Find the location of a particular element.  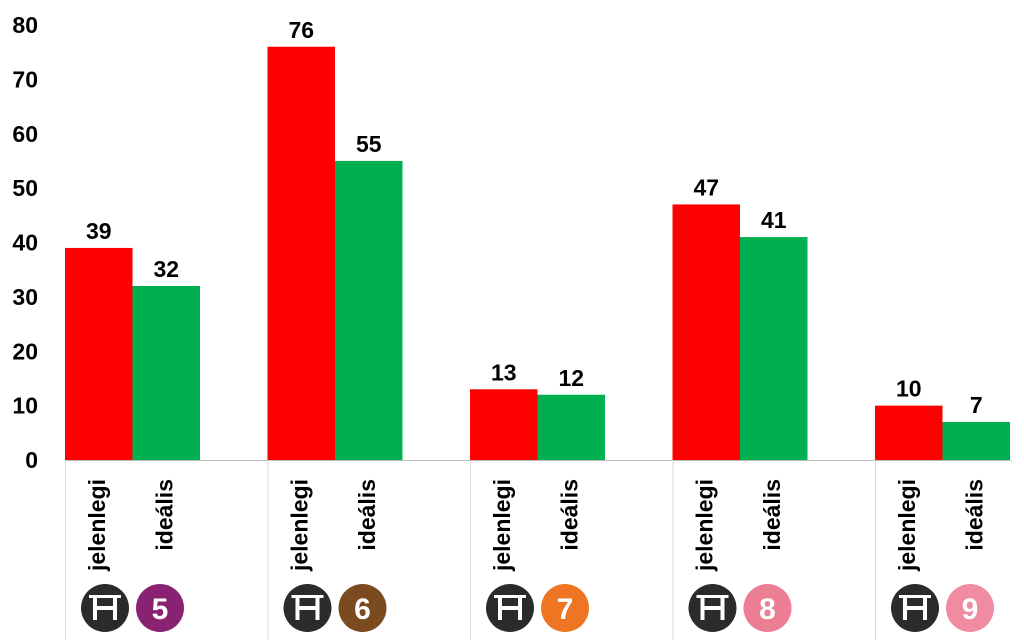

route-number: 5 is located at coordinates (160, 609).